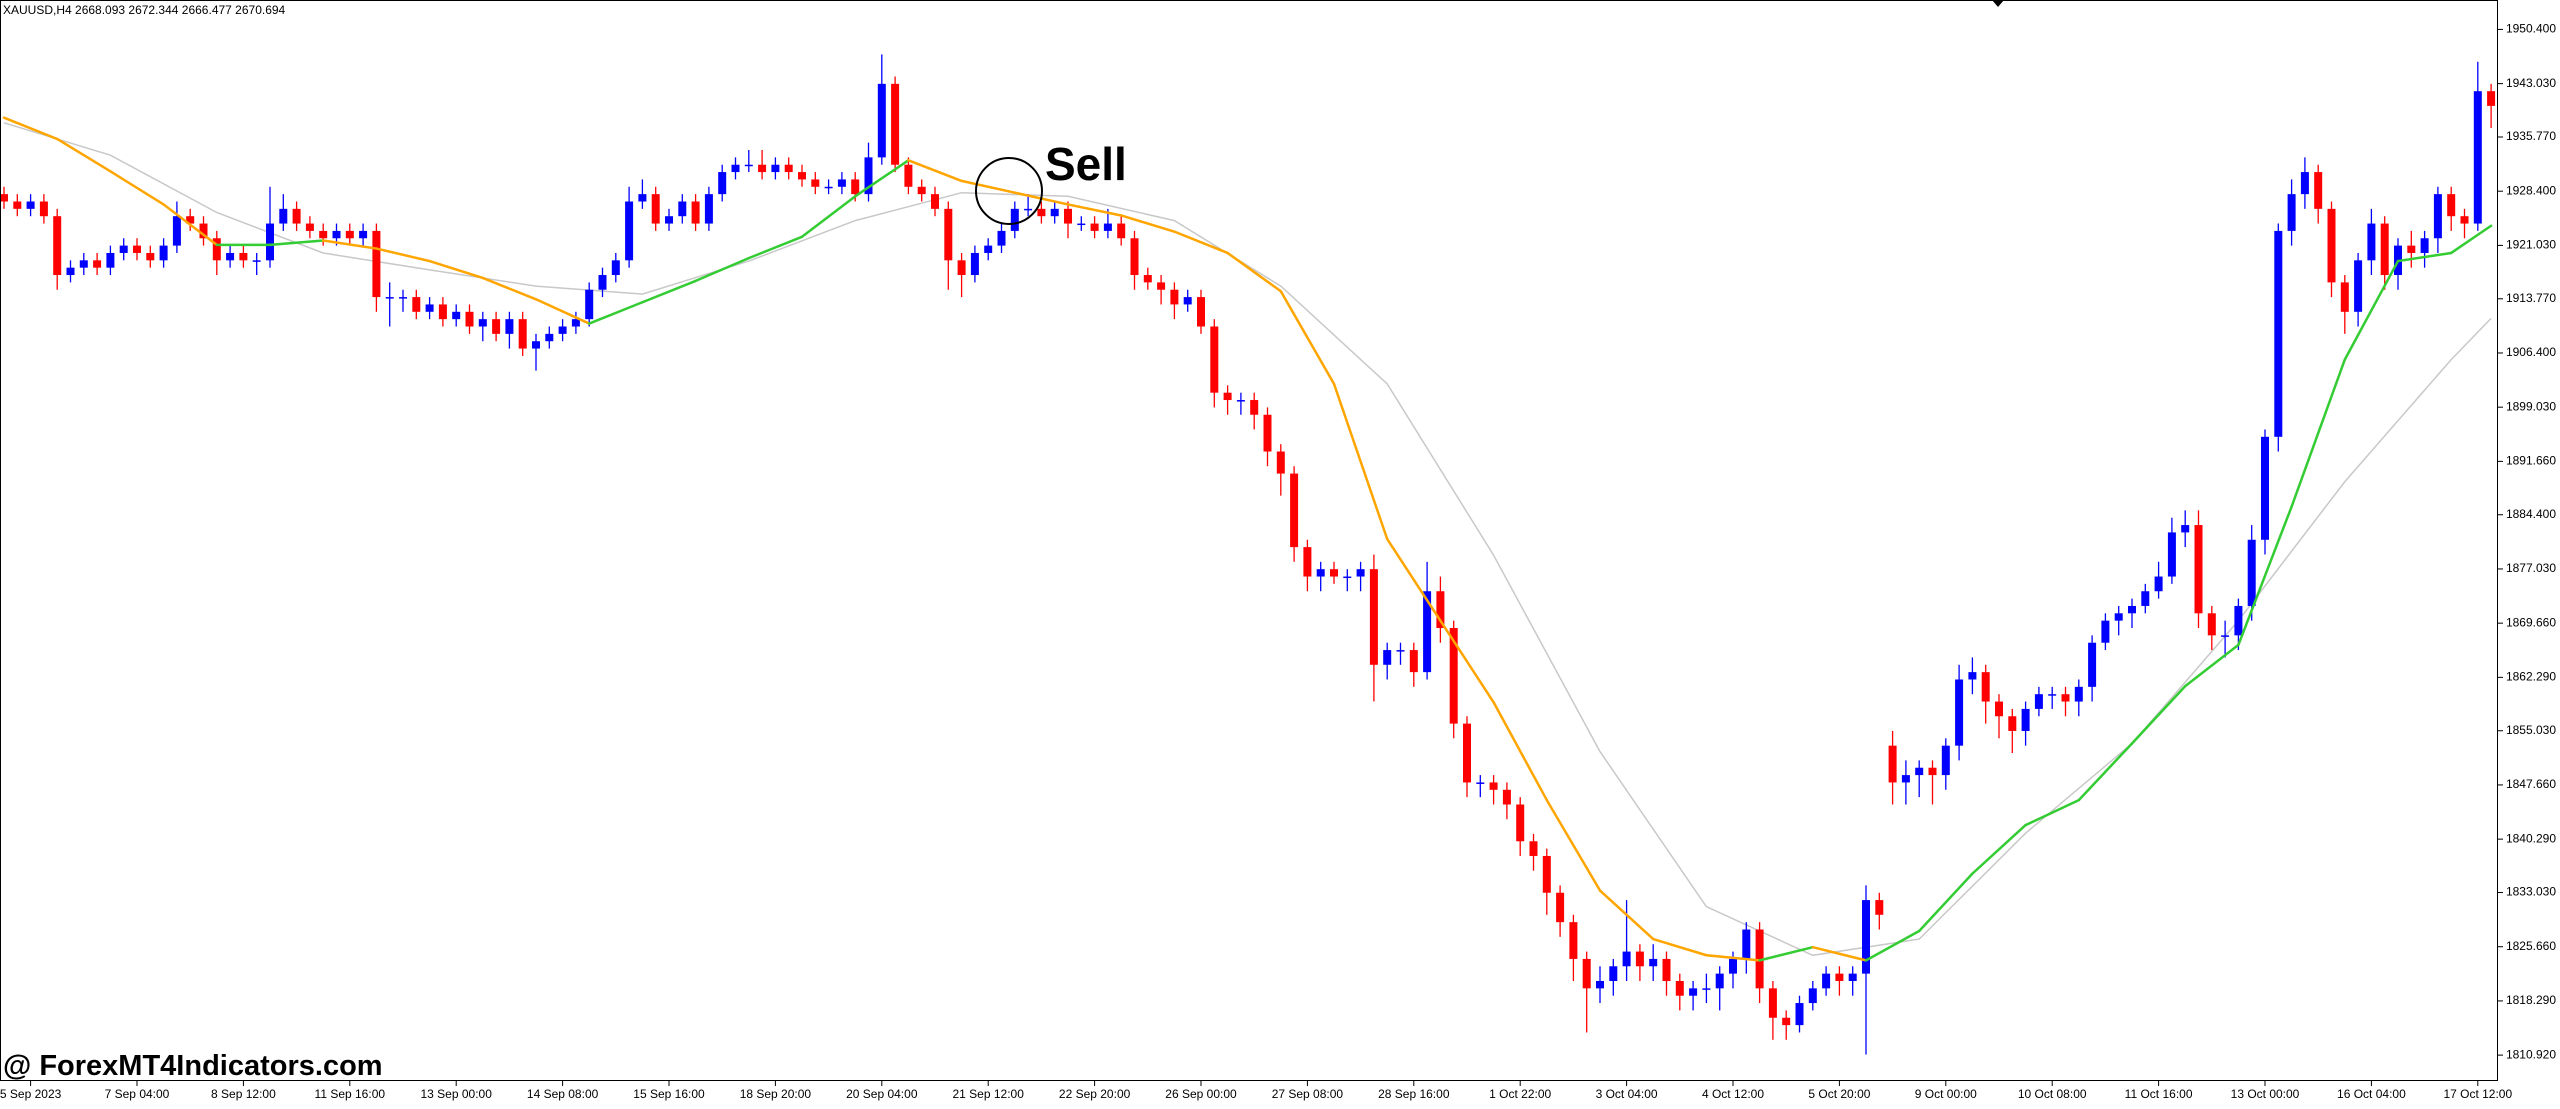  I want to click on sell-label: Sell, so click(1086, 164).